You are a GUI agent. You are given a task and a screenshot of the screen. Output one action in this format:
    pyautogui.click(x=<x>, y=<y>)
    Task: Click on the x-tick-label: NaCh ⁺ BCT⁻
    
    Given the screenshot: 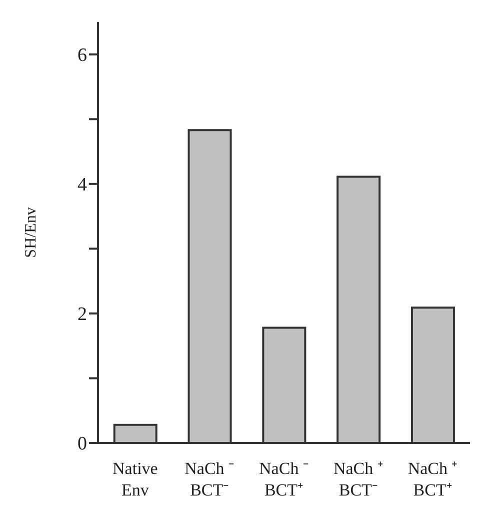 What is the action you would take?
    pyautogui.click(x=358, y=479)
    